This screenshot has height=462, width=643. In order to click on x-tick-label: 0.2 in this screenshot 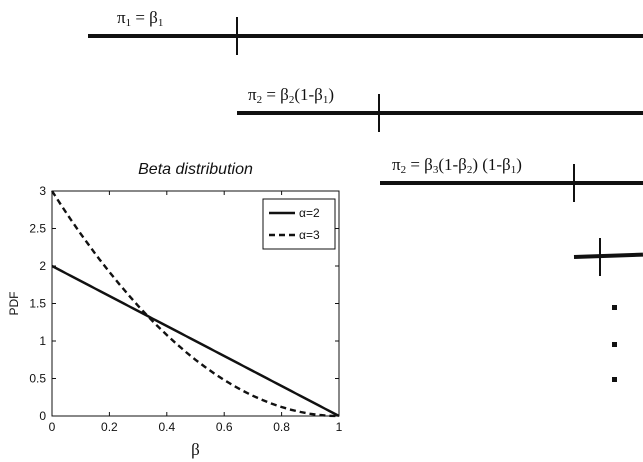, I will do `click(109, 427)`.